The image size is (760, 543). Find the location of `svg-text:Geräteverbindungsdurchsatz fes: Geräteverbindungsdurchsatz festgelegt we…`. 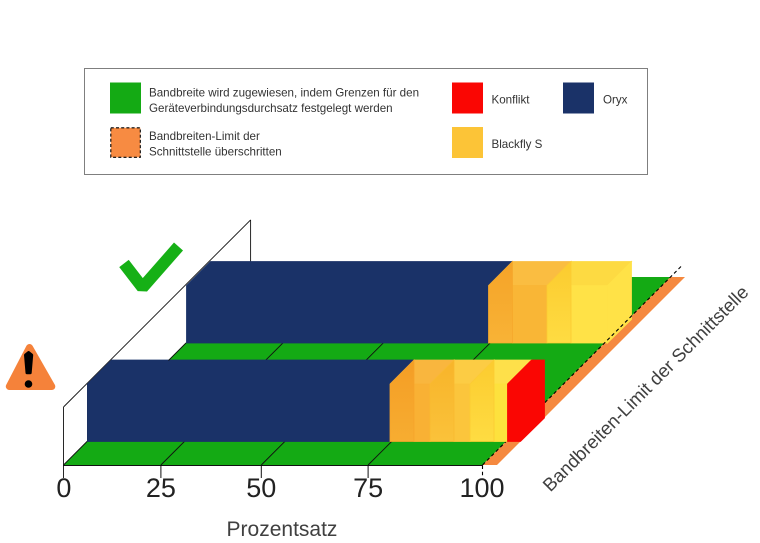

svg-text:Geräteverbindungsdurchsatz fes: Geräteverbindungsdurchsatz festgelegt we… is located at coordinates (271, 108).